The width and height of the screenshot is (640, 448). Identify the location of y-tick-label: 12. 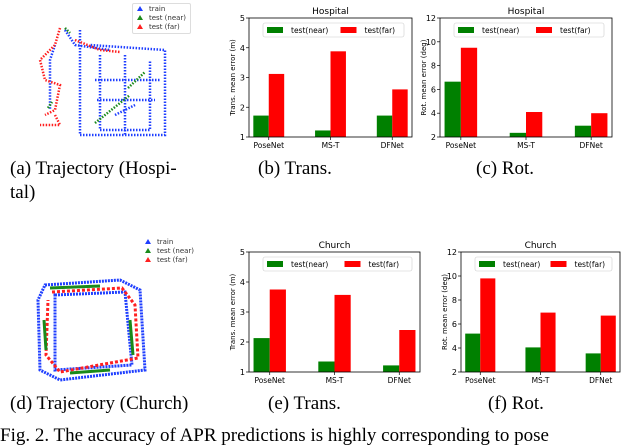
(452, 252).